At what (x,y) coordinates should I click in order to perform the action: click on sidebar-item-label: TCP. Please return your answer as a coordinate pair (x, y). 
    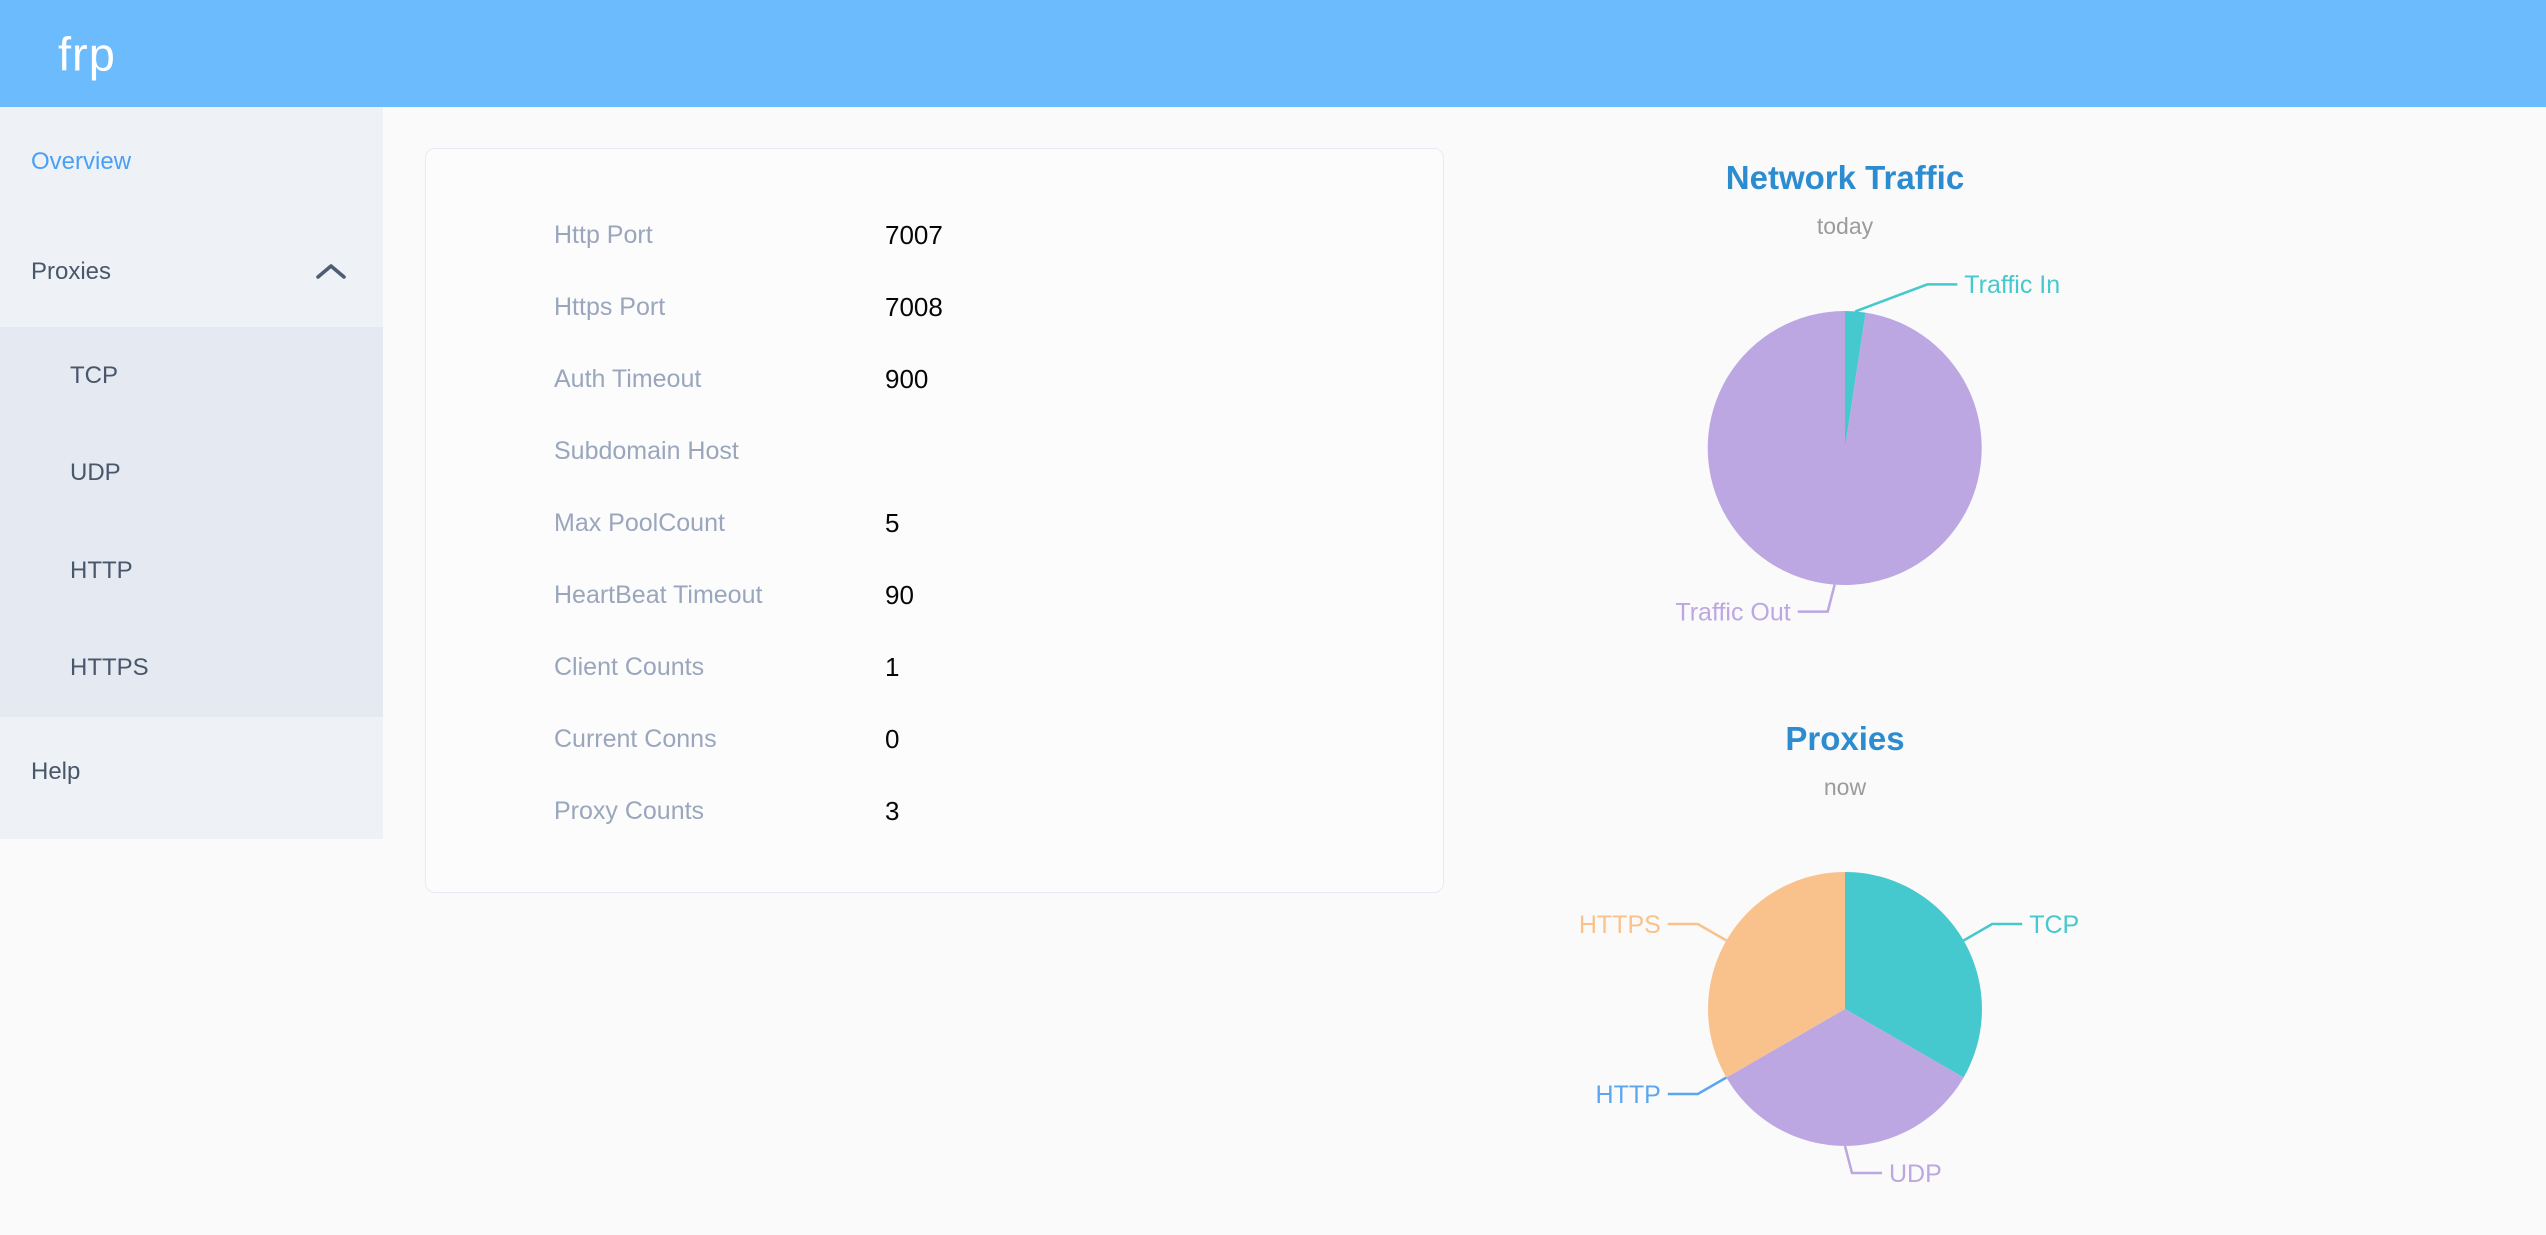
    Looking at the image, I should click on (94, 375).